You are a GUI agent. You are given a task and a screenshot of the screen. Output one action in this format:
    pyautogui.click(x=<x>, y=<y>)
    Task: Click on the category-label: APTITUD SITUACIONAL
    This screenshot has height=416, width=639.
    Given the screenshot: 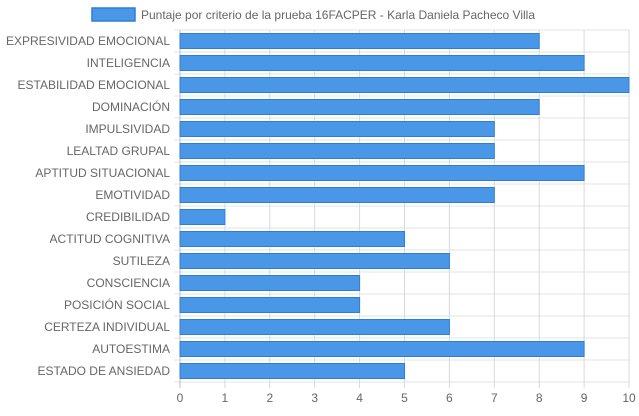 What is the action you would take?
    pyautogui.click(x=102, y=173)
    